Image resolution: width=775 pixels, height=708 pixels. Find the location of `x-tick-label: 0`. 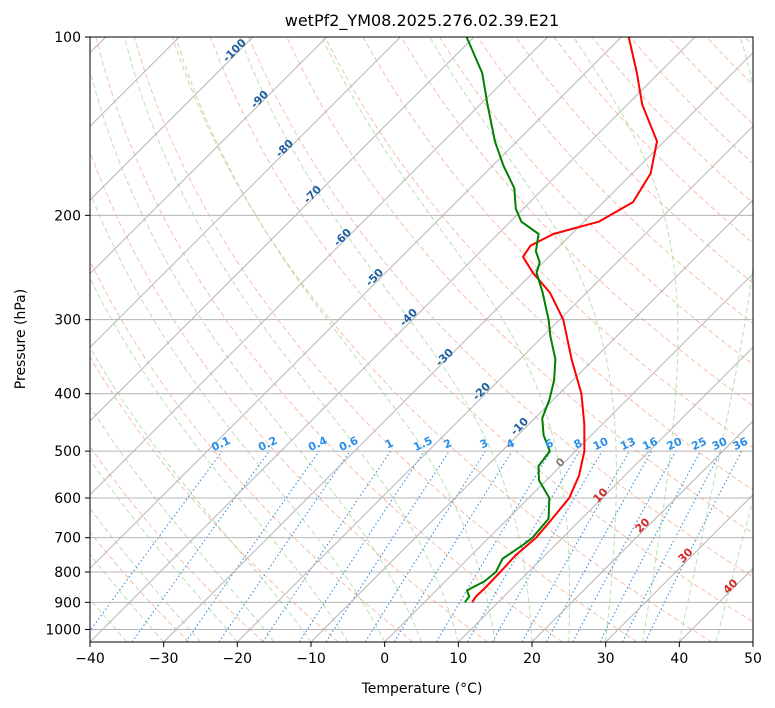

x-tick-label: 0 is located at coordinates (384, 659).